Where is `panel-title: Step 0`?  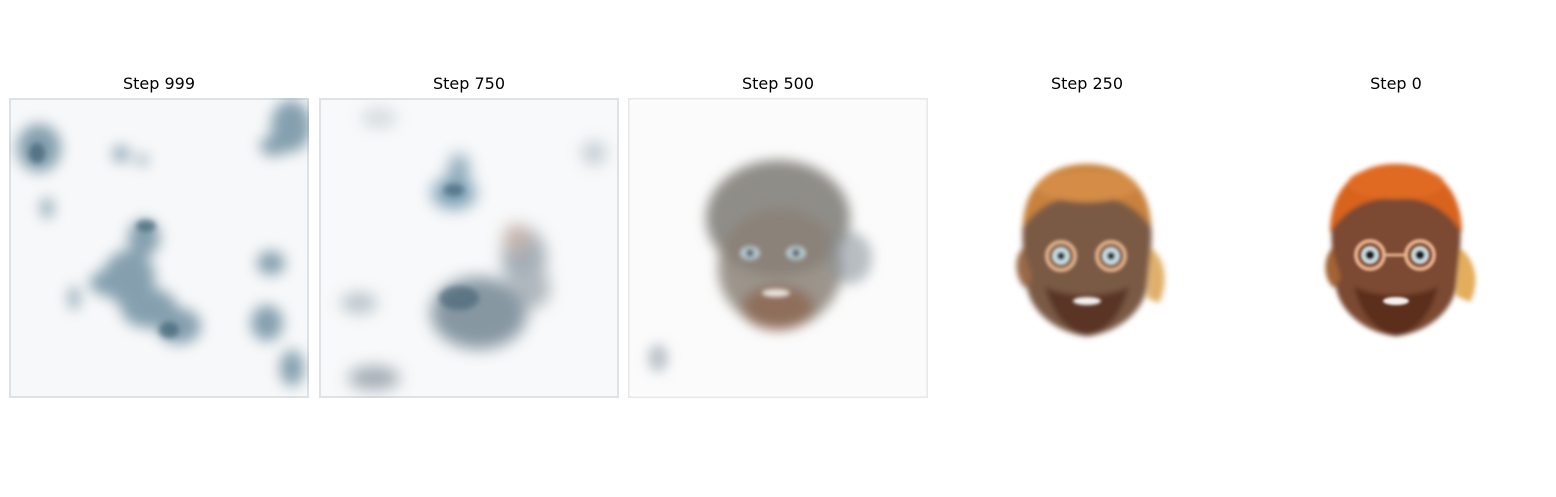 panel-title: Step 0 is located at coordinates (1396, 83).